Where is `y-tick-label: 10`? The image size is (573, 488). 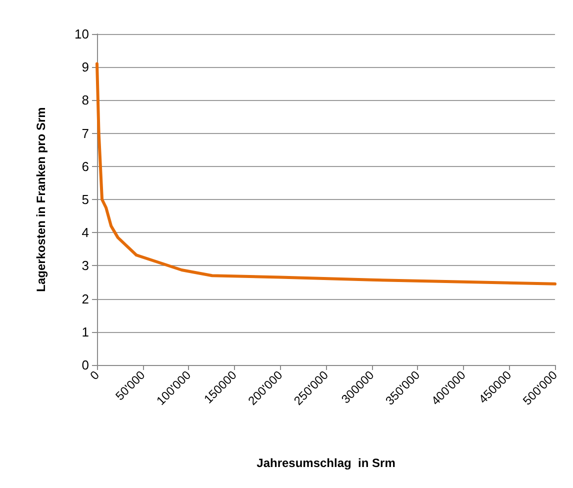 y-tick-label: 10 is located at coordinates (81, 34).